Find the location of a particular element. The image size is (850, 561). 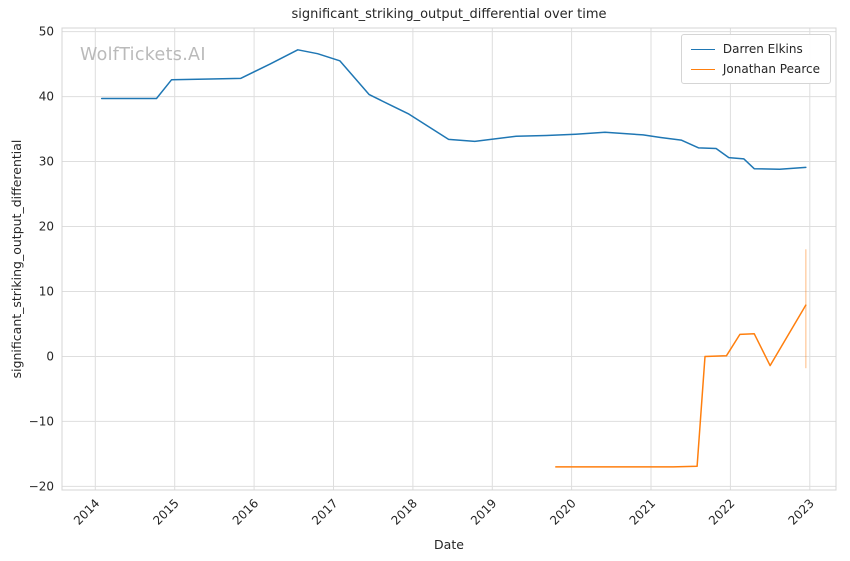

y-tick-label: 40 is located at coordinates (46, 97).